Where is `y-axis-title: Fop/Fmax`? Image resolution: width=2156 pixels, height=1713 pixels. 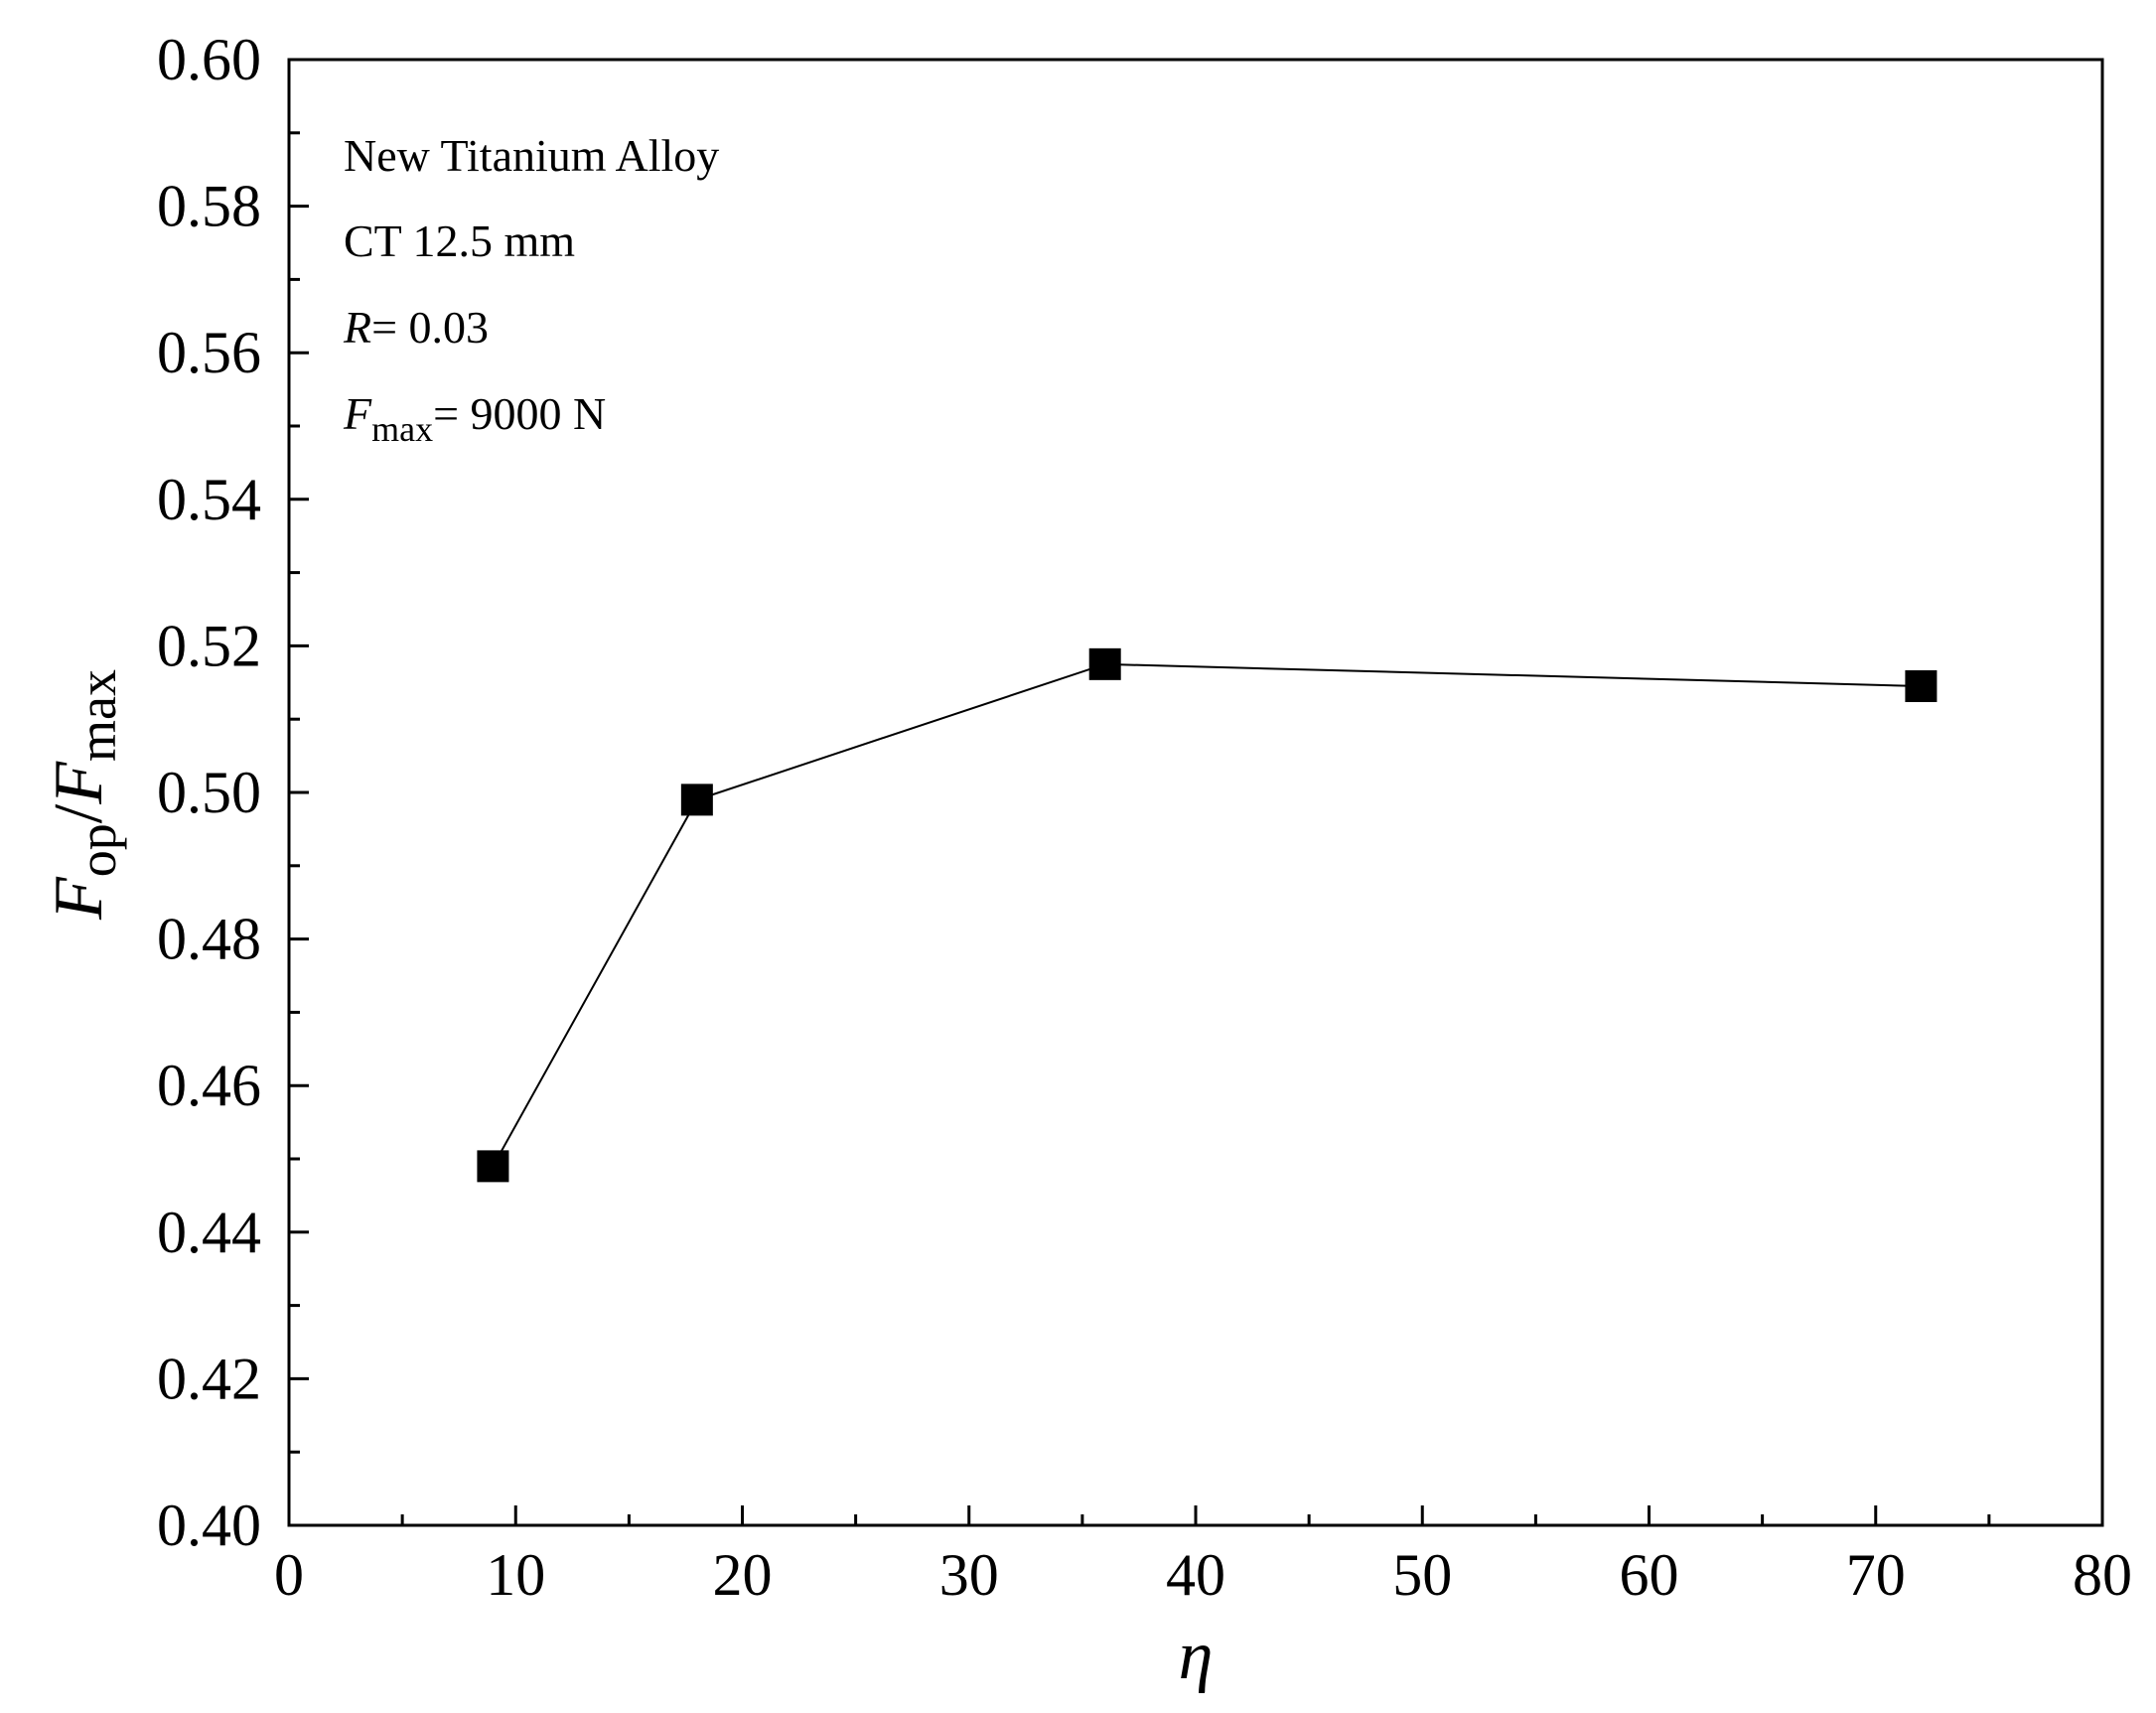 y-axis-title: Fop/Fmax is located at coordinates (84, 795).